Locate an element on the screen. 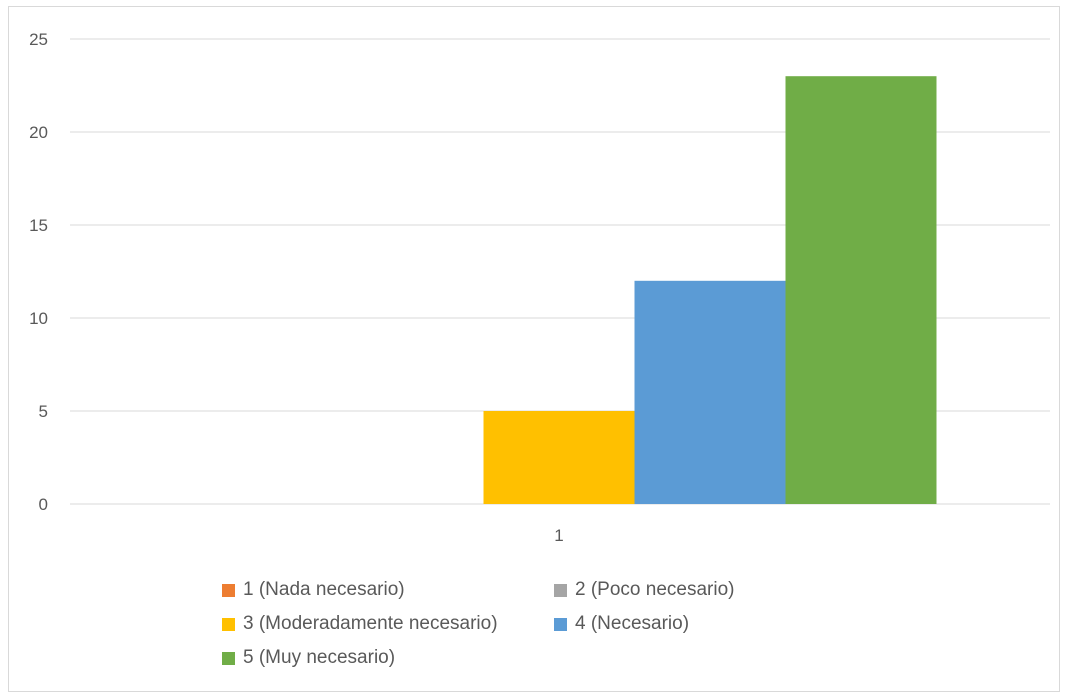 The image size is (1068, 700). legend-label: 3 (Moderadamente necesario) is located at coordinates (370, 623).